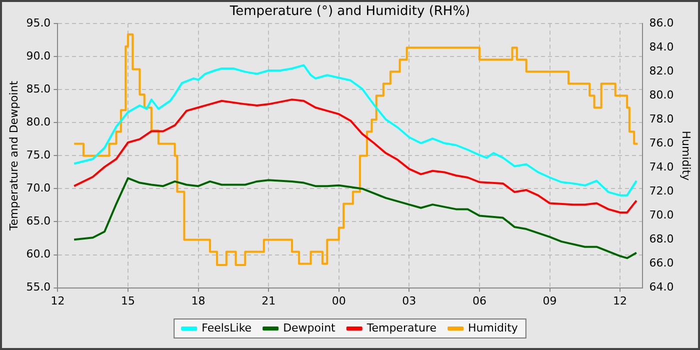  What do you see at coordinates (661, 95) in the screenshot?
I see `y2-tick-label: 80.0` at bounding box center [661, 95].